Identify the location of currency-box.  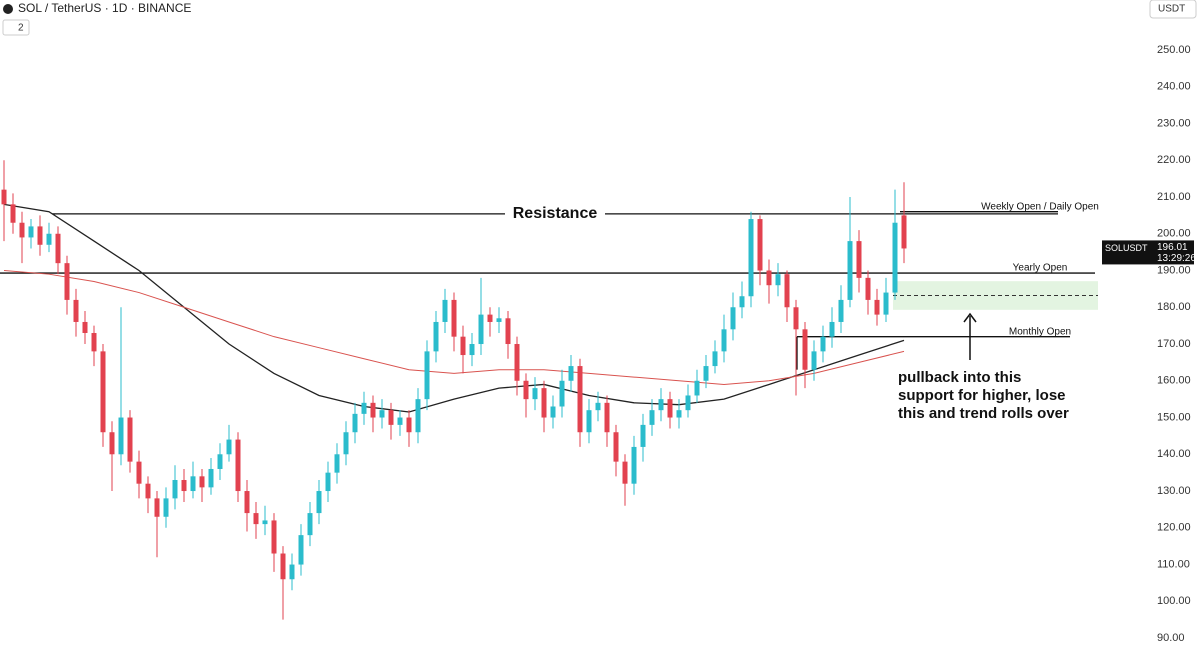
(1173, 9).